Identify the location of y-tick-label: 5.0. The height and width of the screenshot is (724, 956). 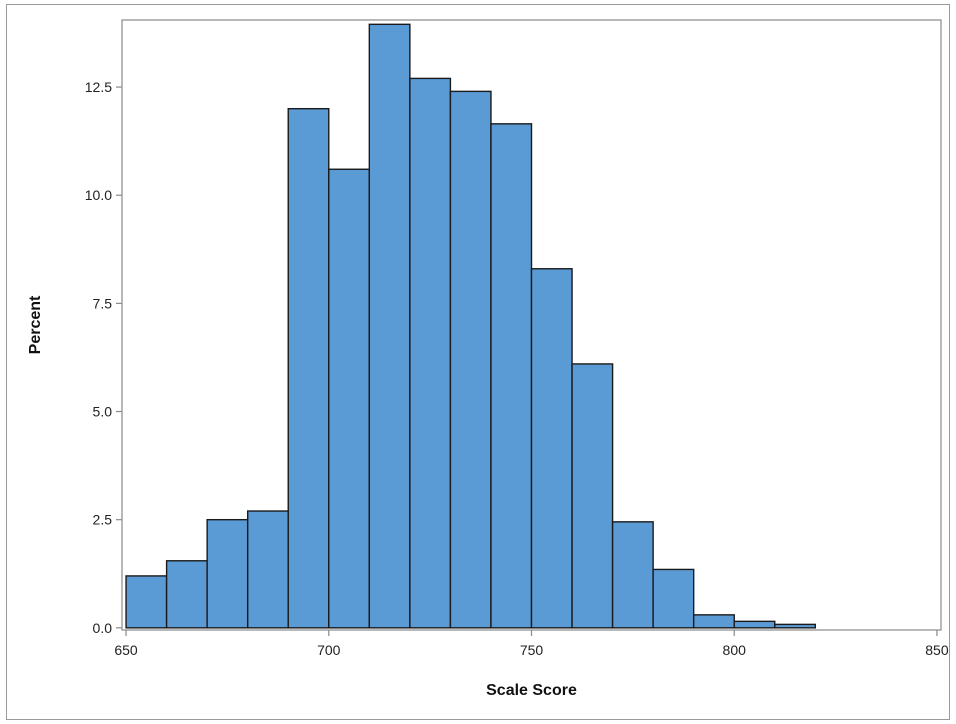
(103, 412).